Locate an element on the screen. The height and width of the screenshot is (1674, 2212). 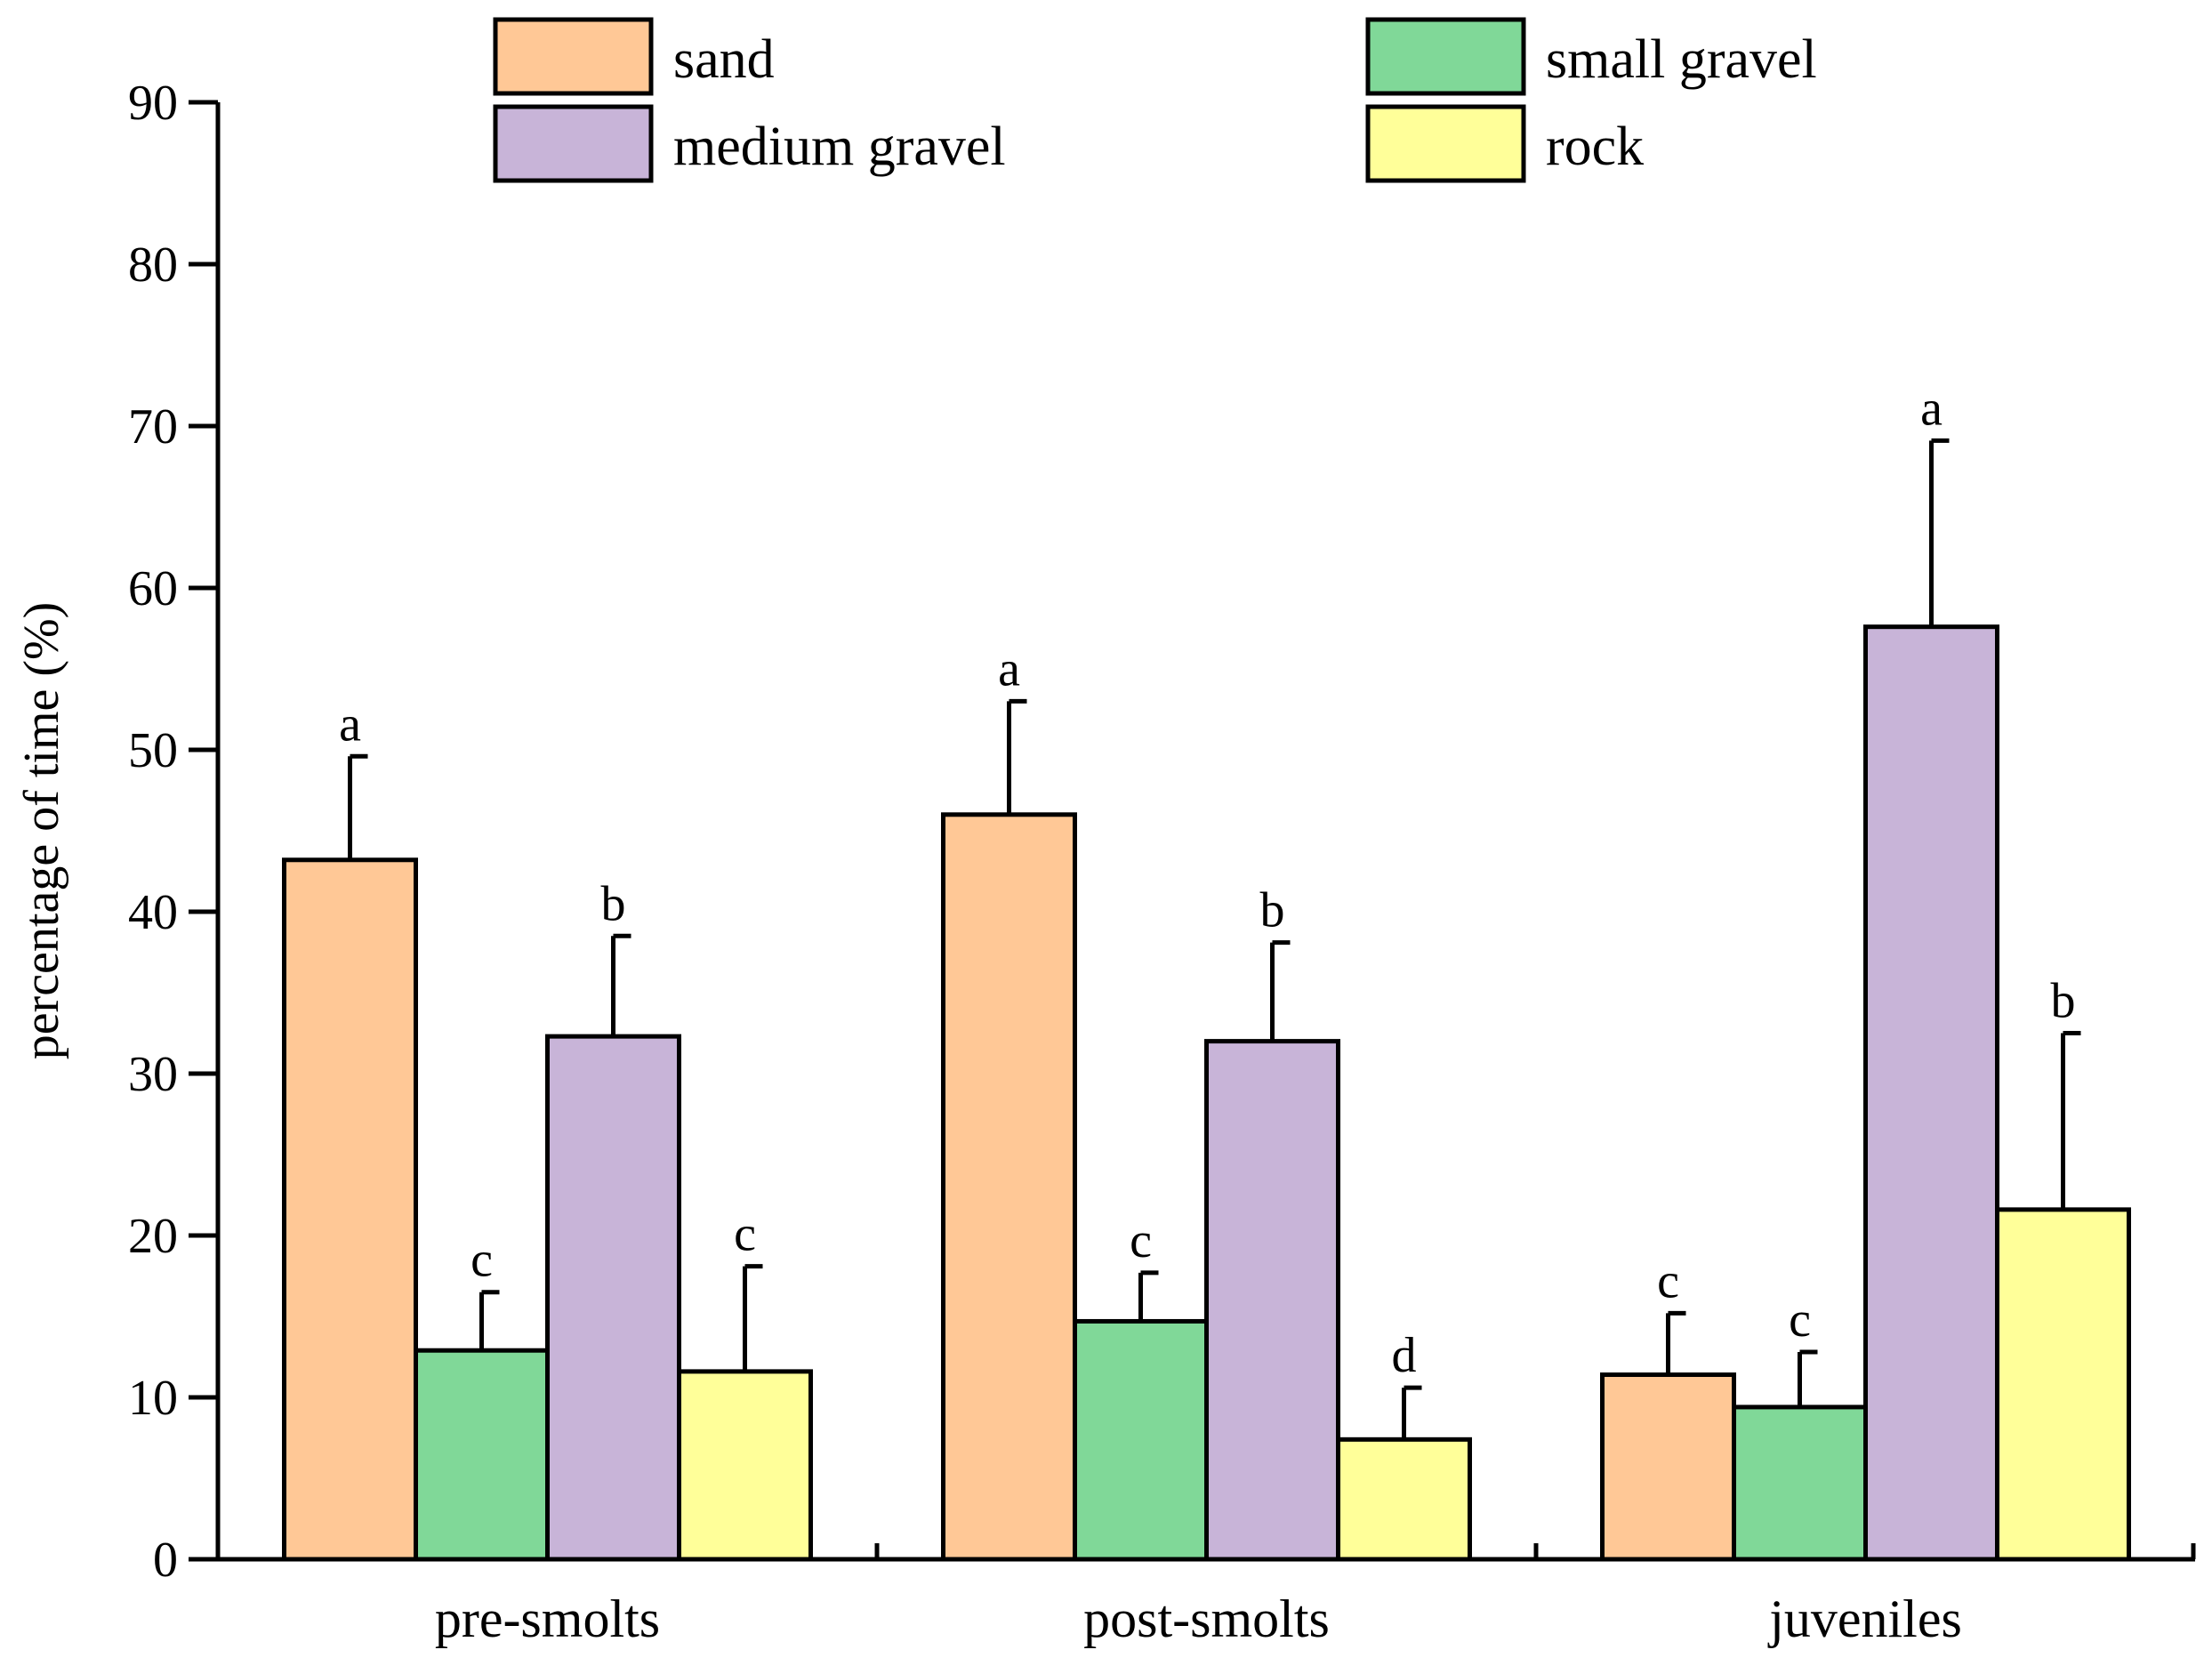
y-tick-label: 50 is located at coordinates (153, 750).